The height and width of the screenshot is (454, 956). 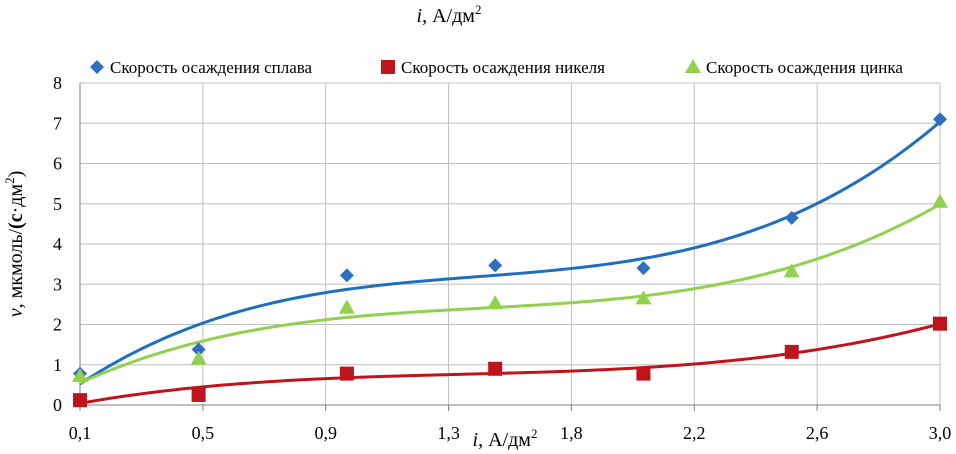 What do you see at coordinates (449, 14) in the screenshot?
I see `chart-title: i, А/дм2` at bounding box center [449, 14].